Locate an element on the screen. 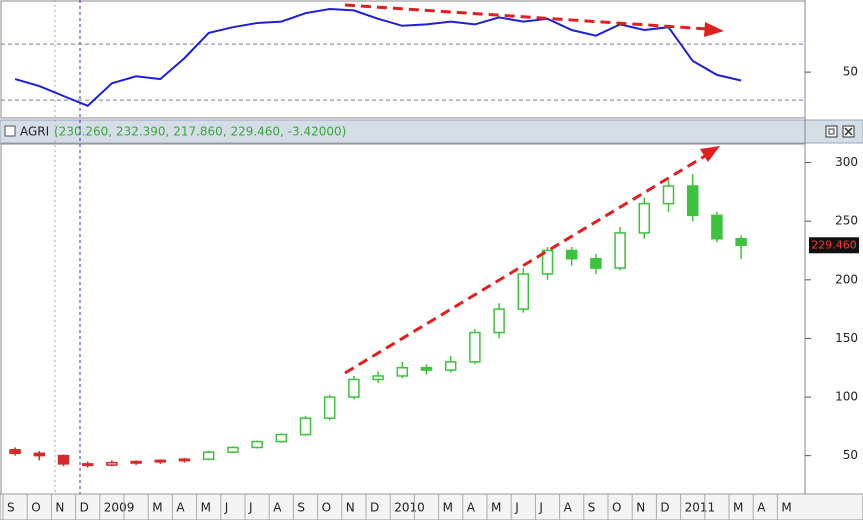 This screenshot has height=520, width=863. y-tick-label: 200 is located at coordinates (846, 279).